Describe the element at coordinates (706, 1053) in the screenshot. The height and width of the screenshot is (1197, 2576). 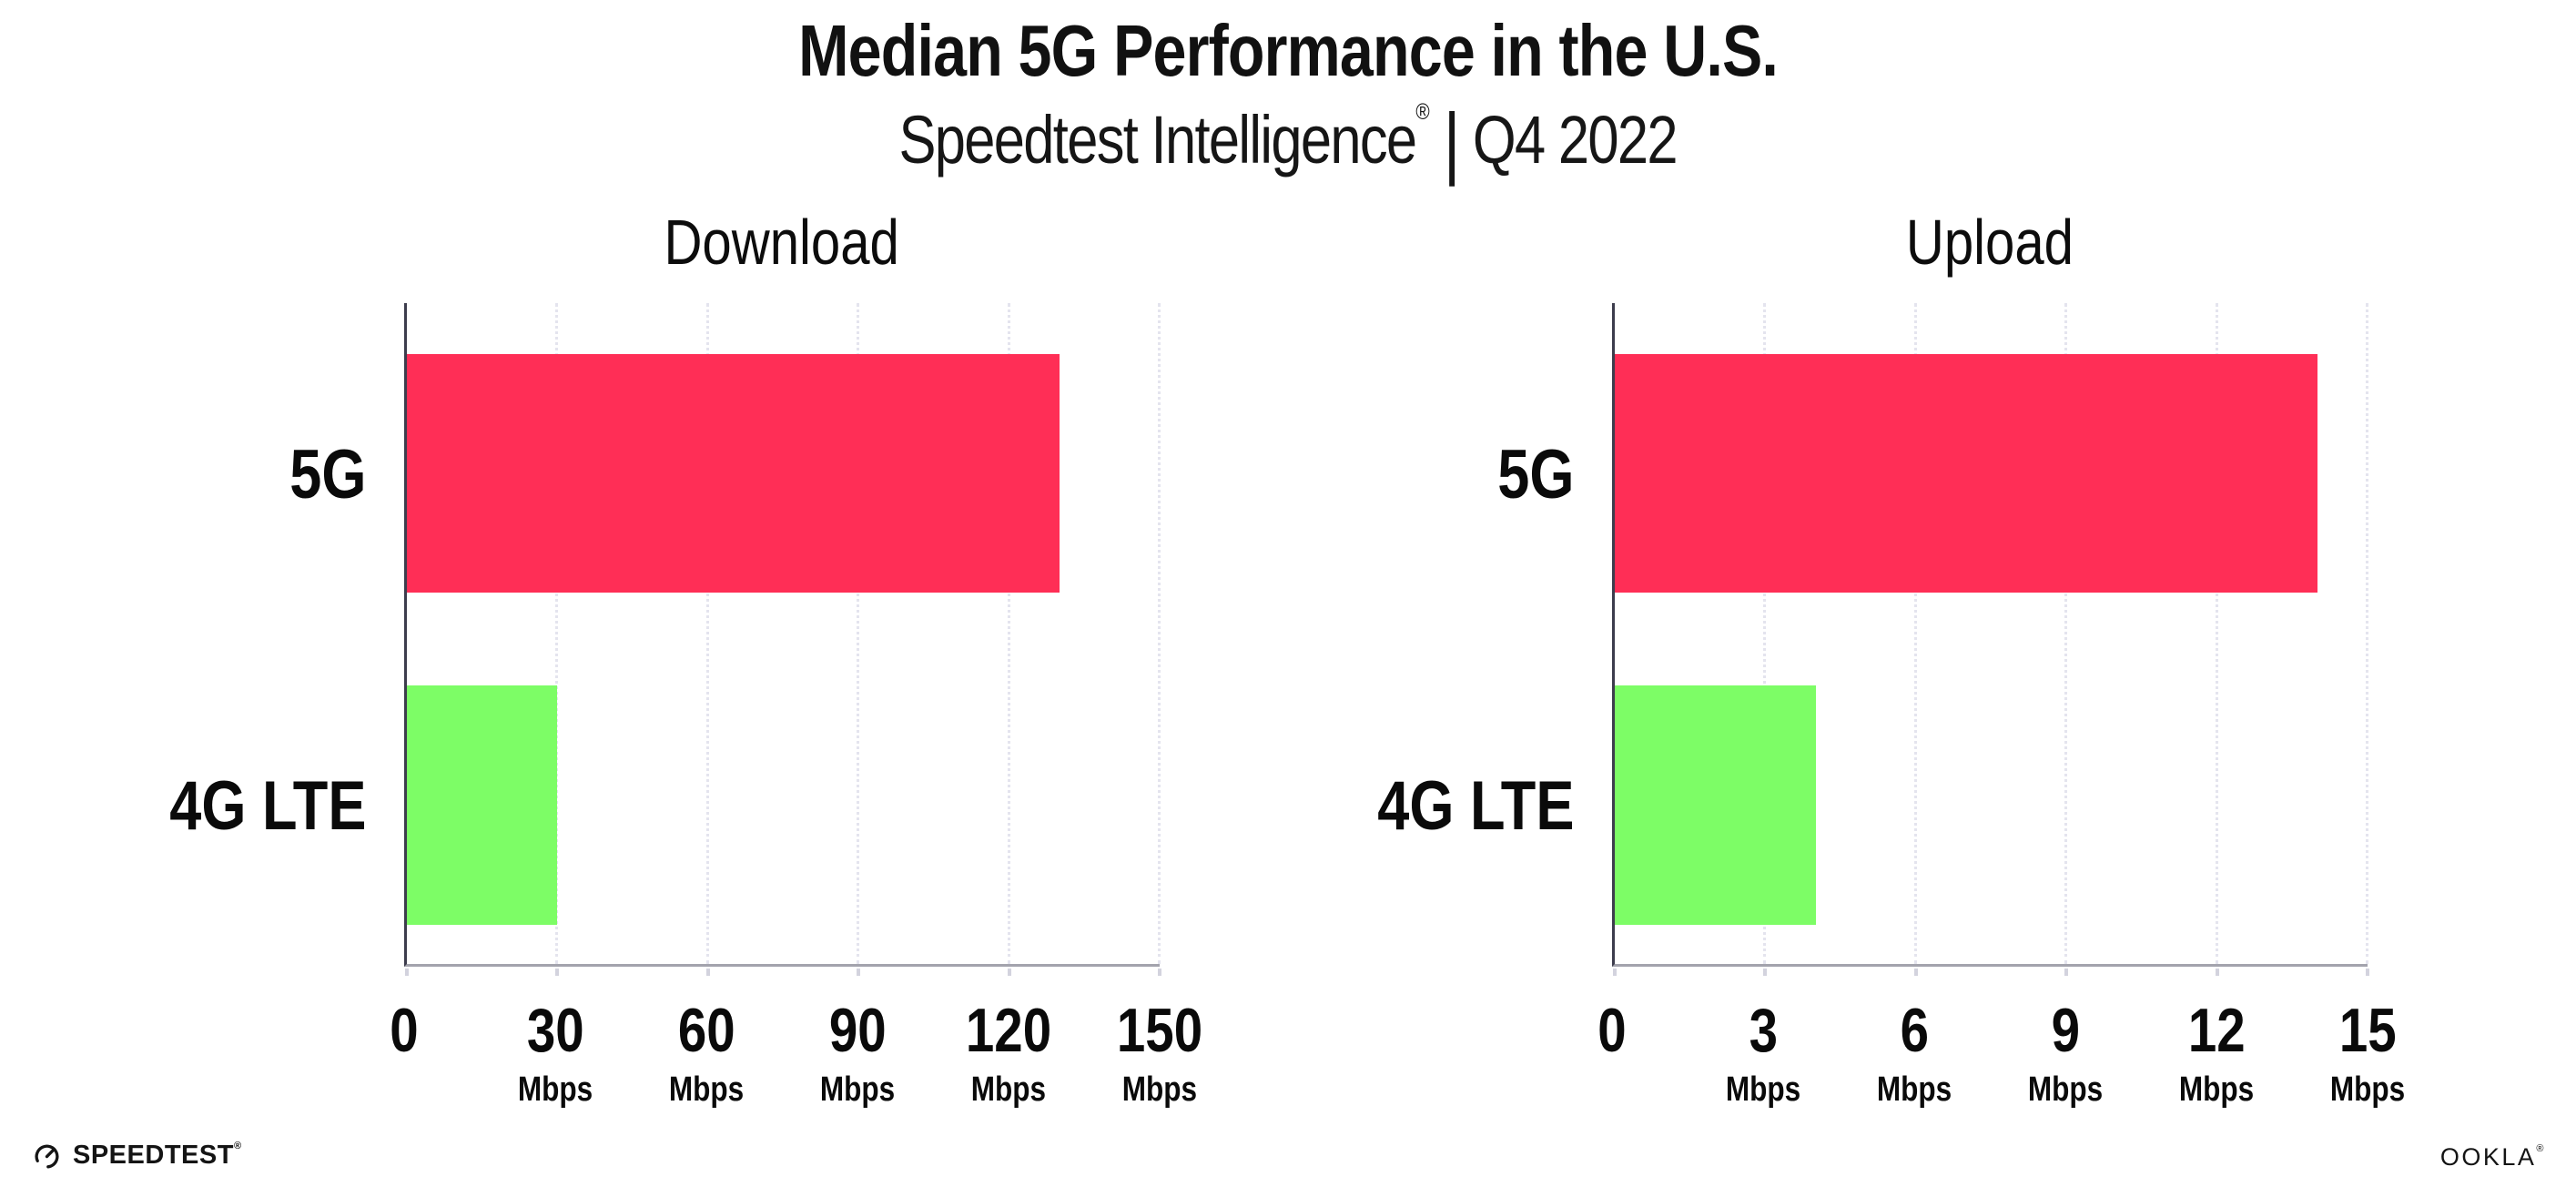
I see `x-tick-label: 60 Mbps` at that location.